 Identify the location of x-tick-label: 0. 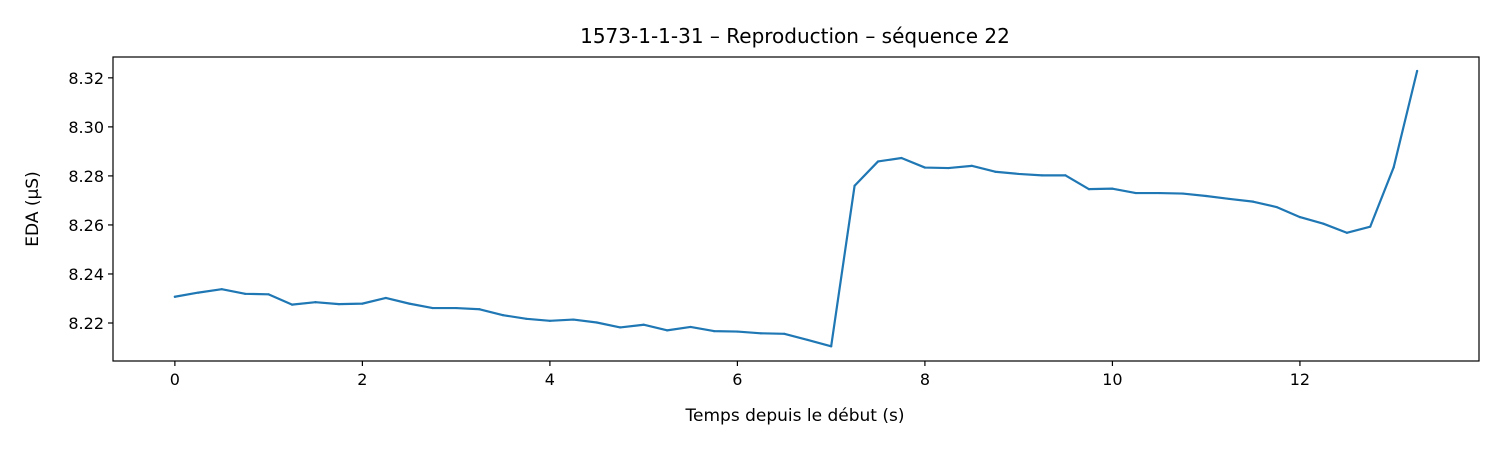
(175, 379).